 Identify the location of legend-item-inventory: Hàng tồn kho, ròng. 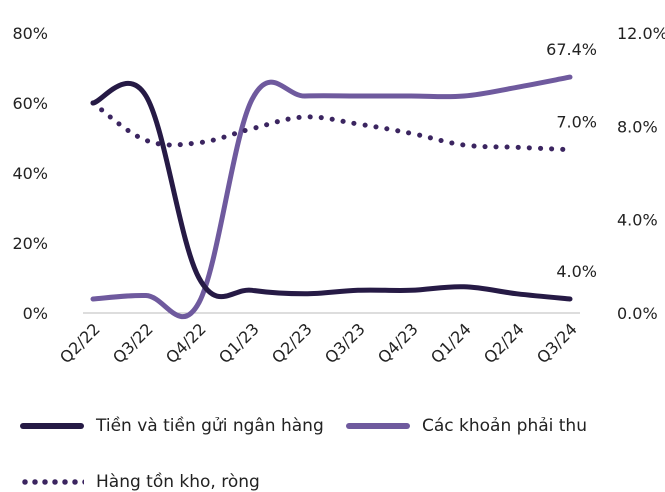
(140, 482).